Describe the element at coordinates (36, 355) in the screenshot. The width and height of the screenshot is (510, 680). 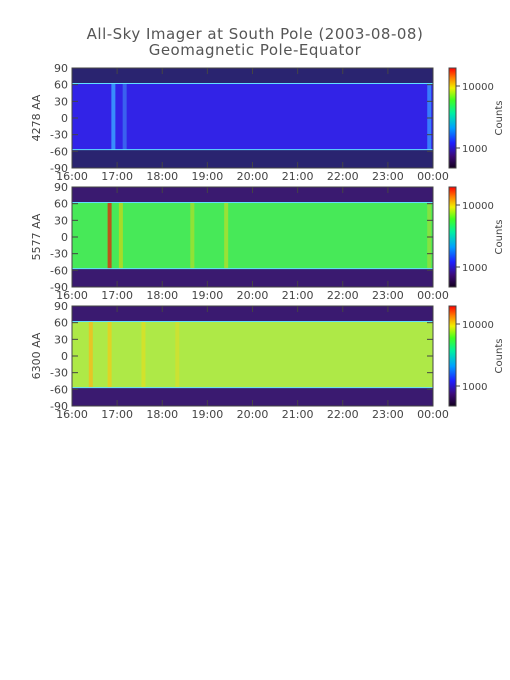
I see `y-axis-label: 6300 AA` at that location.